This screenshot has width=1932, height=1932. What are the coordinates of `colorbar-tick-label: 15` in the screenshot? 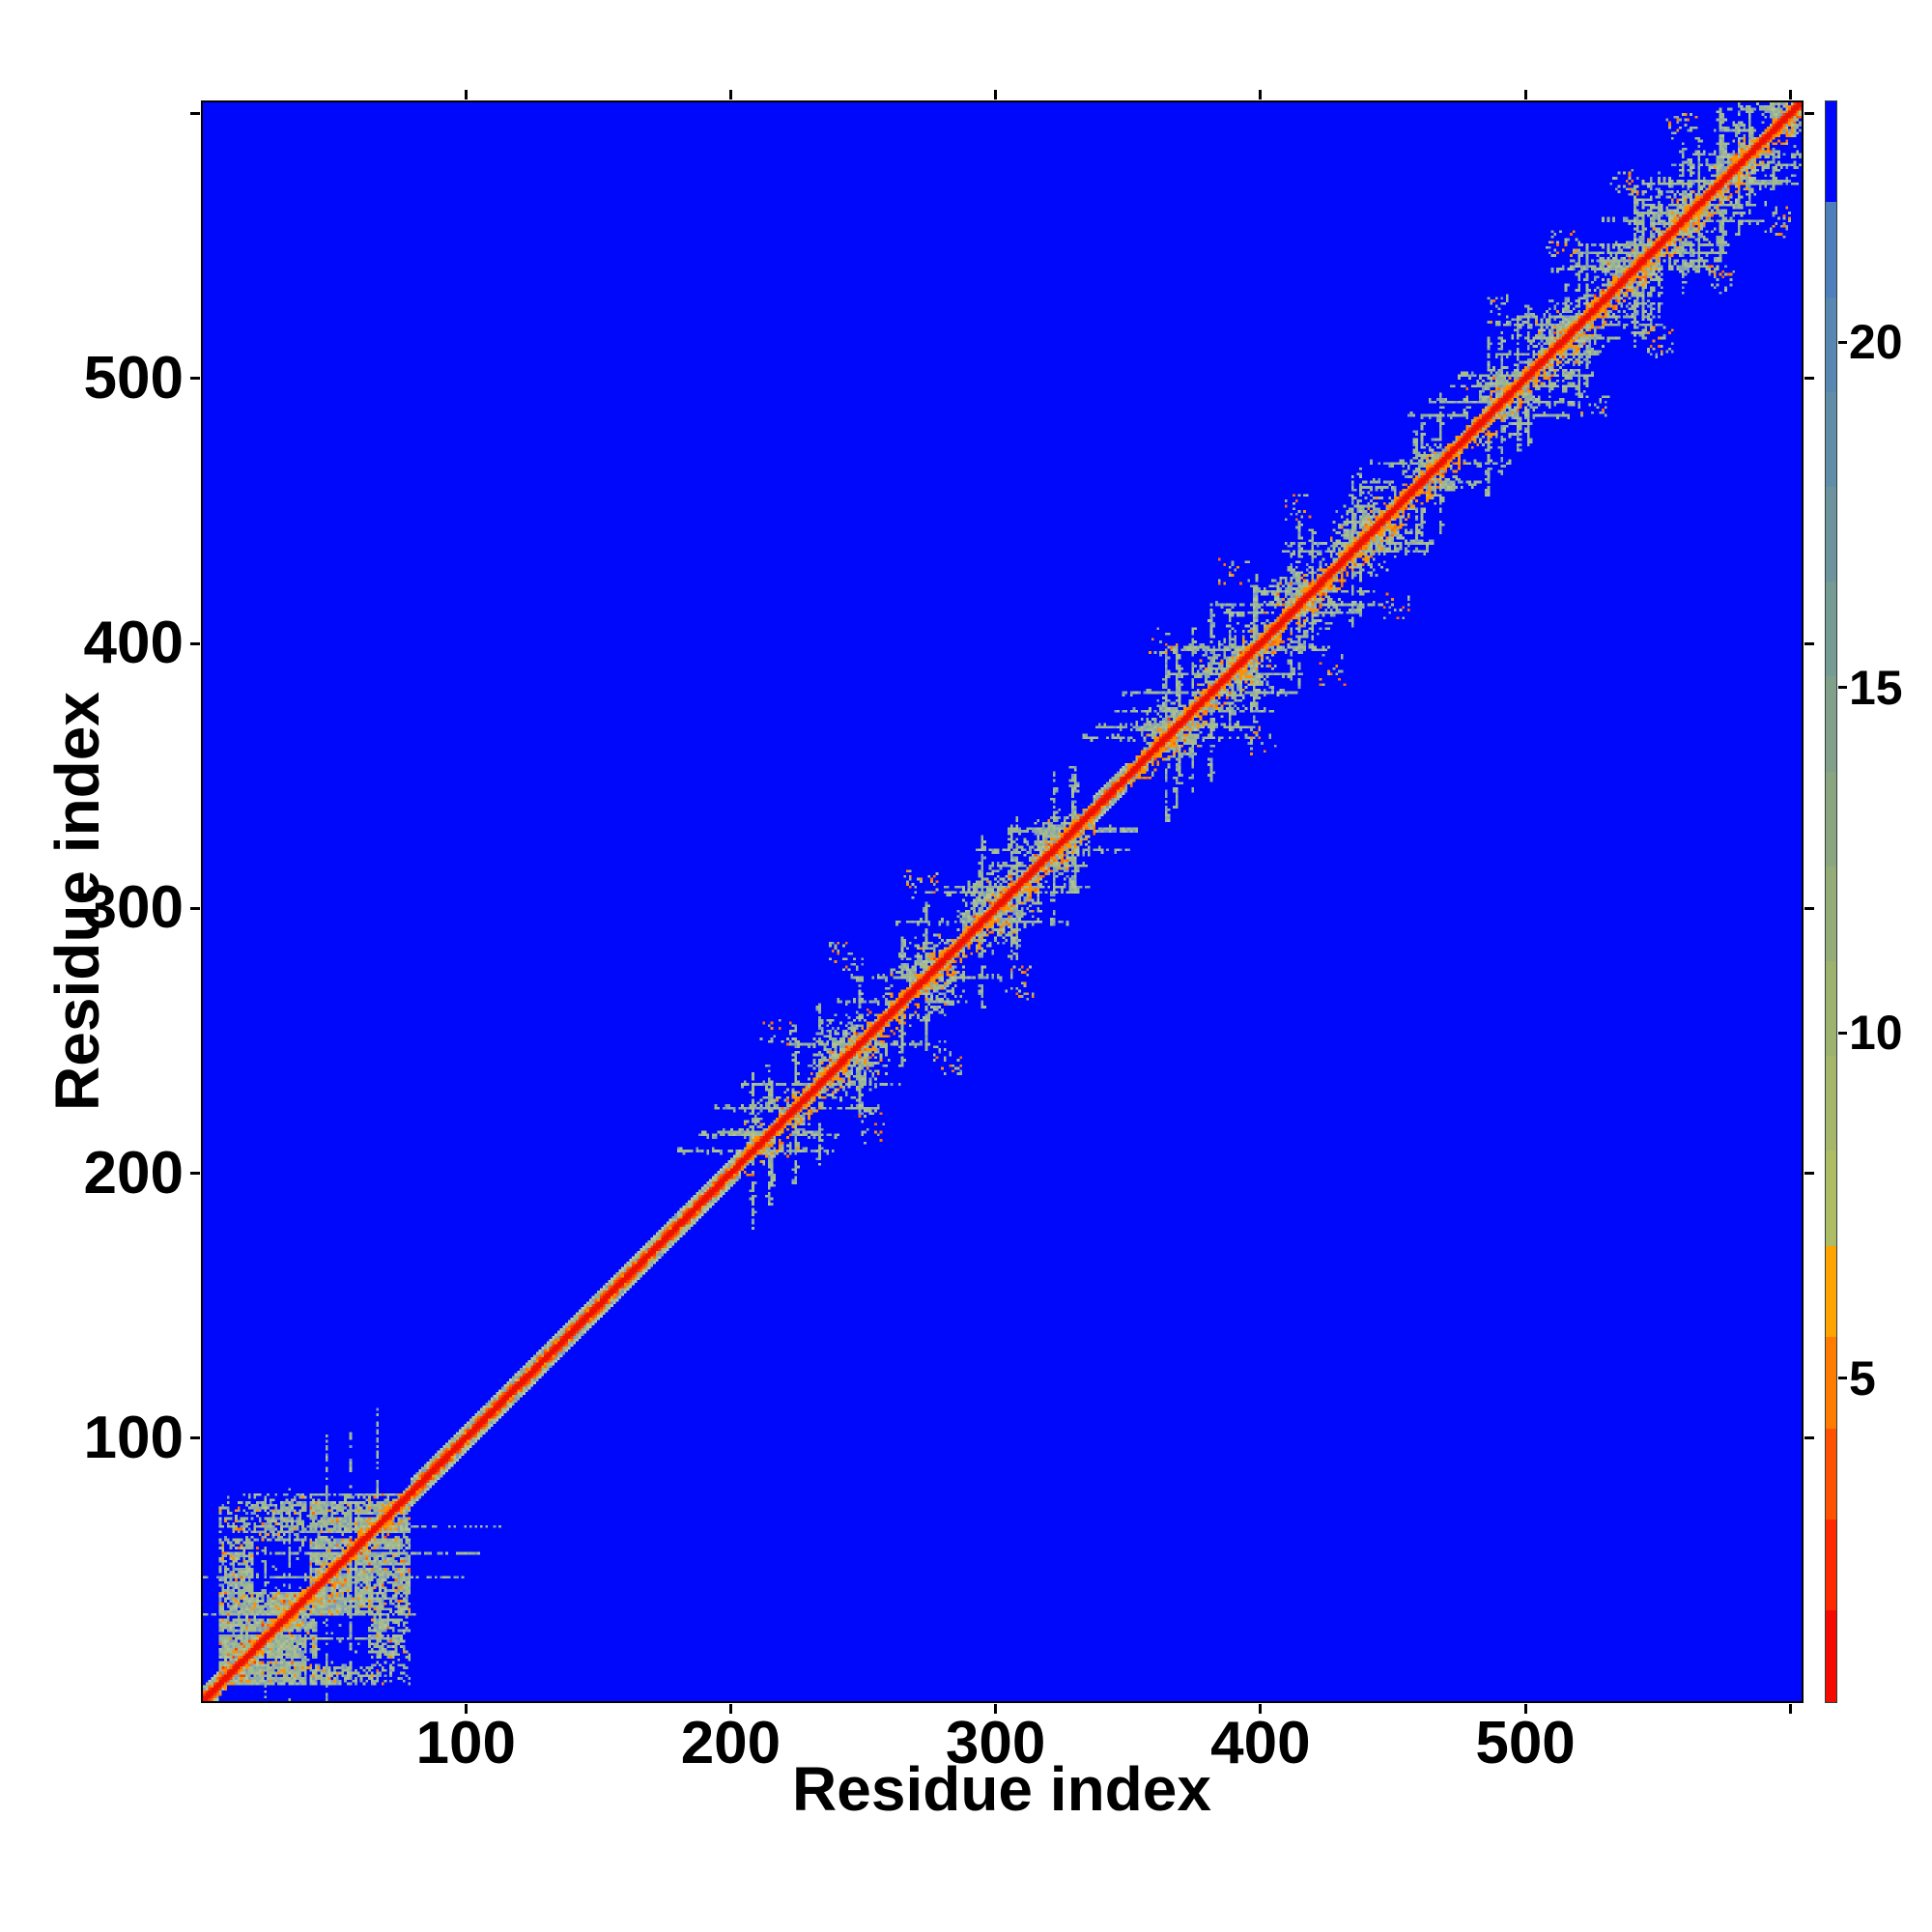 It's located at (1876, 687).